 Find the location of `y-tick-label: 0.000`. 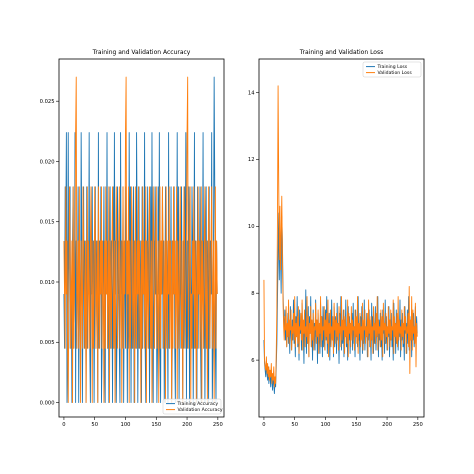

y-tick-label: 0.000 is located at coordinates (47, 403).